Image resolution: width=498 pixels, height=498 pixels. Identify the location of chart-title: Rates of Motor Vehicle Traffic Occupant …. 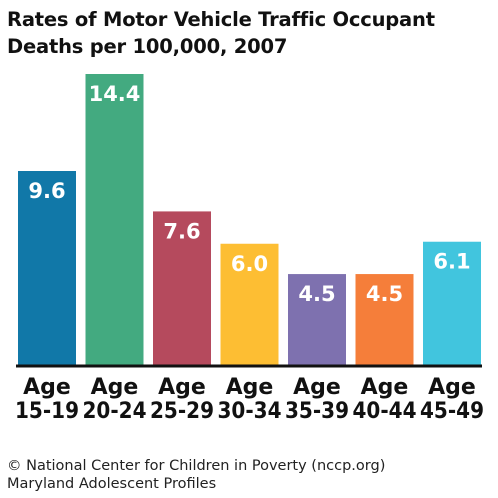
(221, 33).